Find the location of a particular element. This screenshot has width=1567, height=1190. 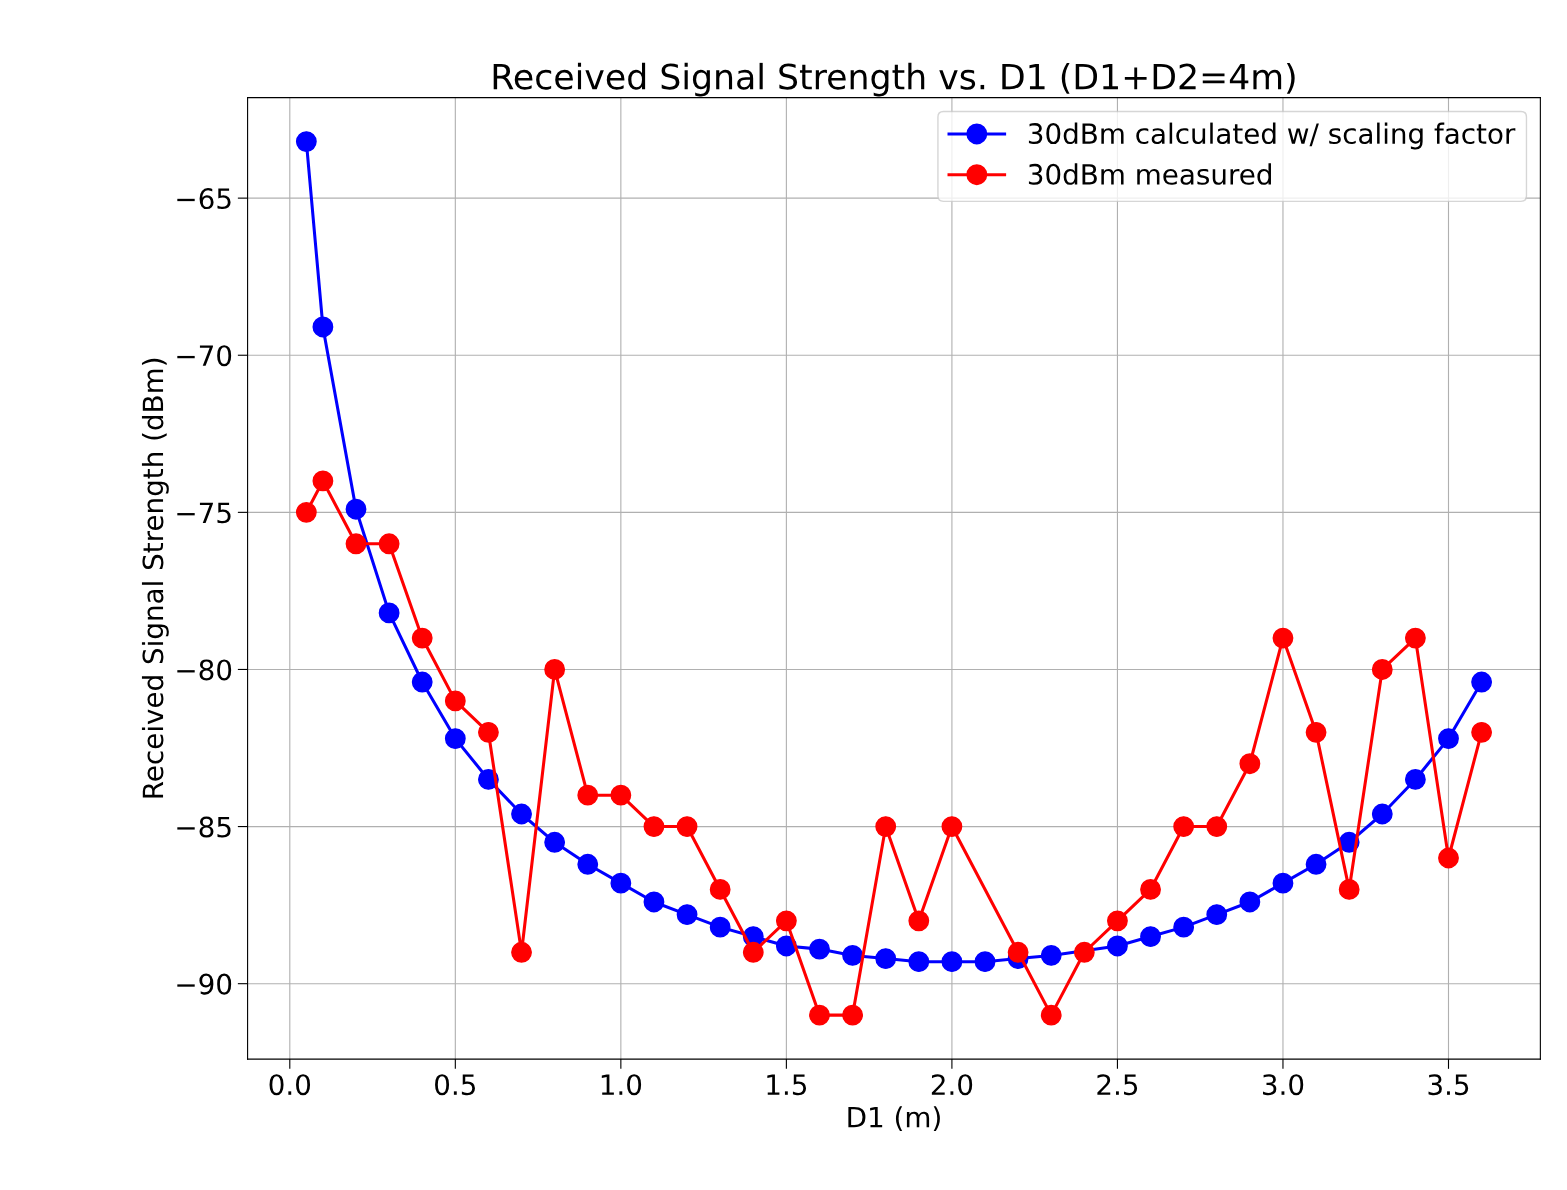

x-tick-label: 1.0 is located at coordinates (621, 1085).